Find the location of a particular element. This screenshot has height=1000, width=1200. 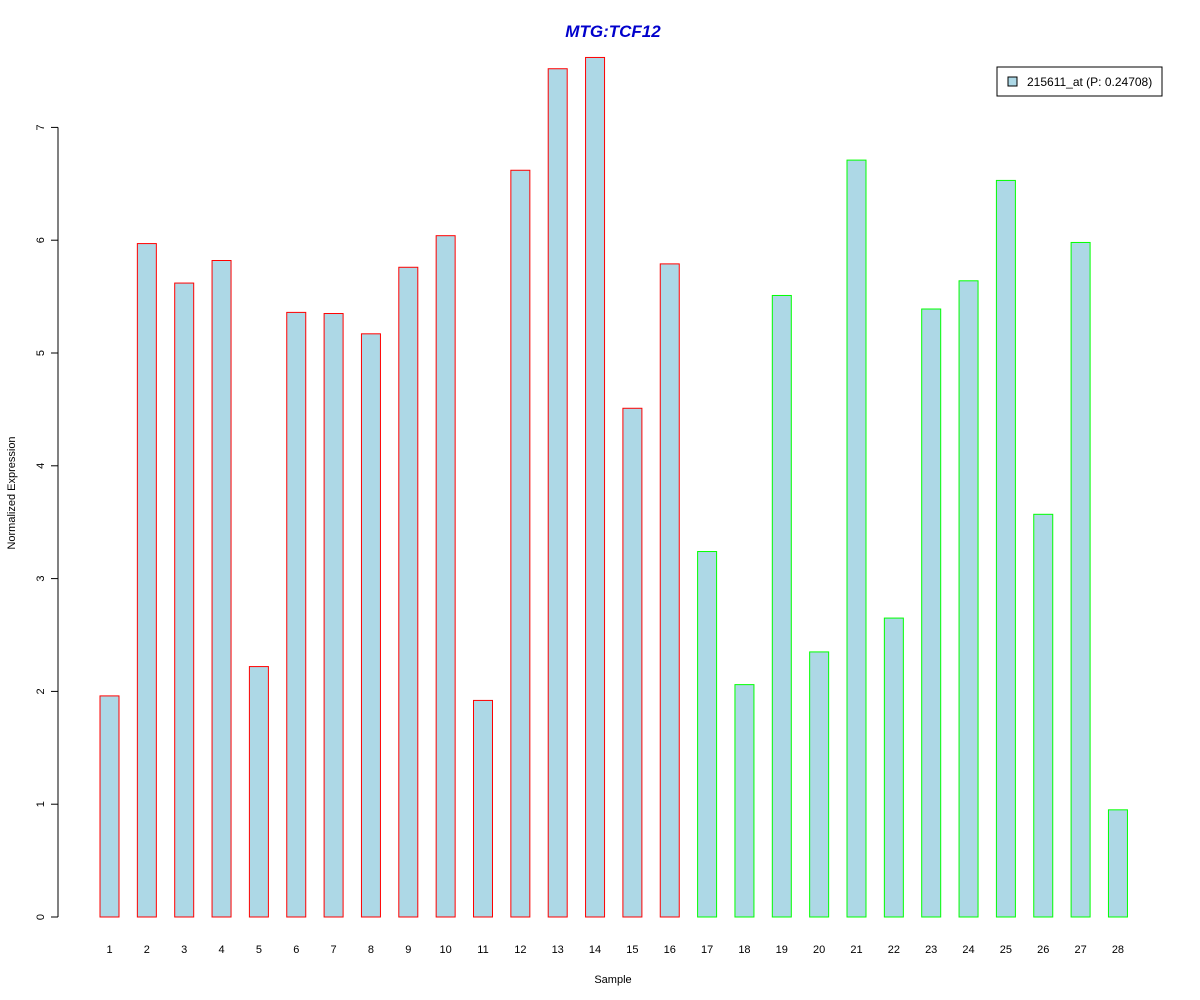

x-tick-label: 19 is located at coordinates (782, 950).